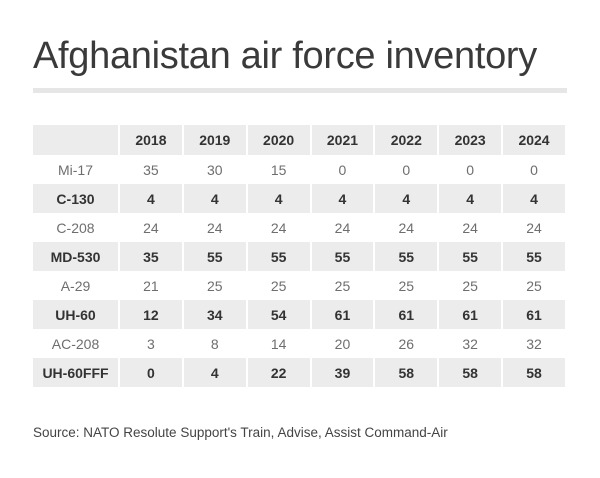 Image resolution: width=600 pixels, height=478 pixels. I want to click on column-header-2023: 2023, so click(470, 140).